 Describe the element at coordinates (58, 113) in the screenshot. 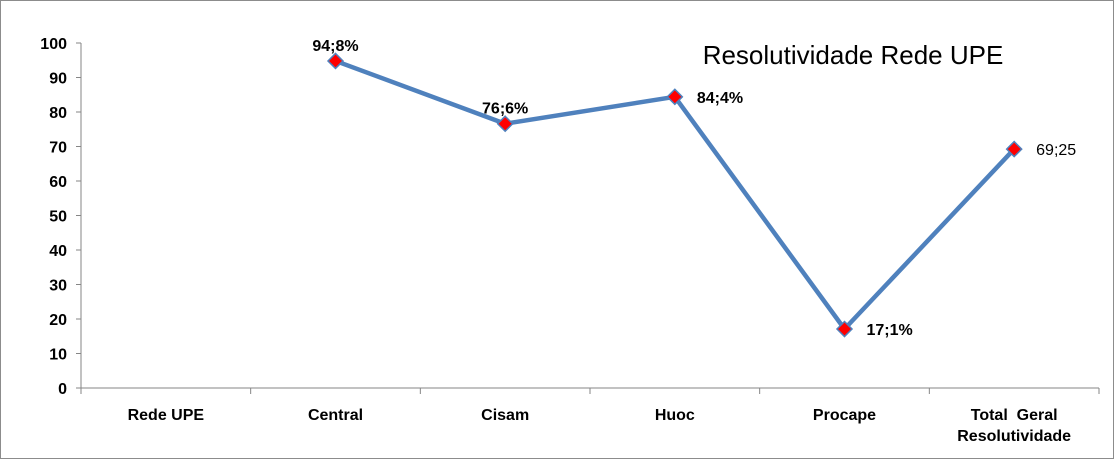

I see `y-tick-label: 80` at that location.